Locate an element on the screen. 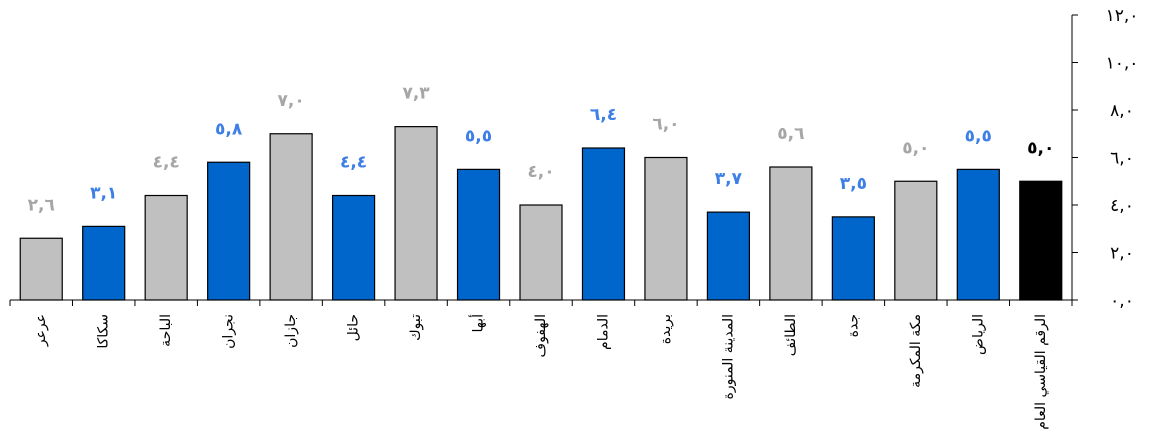  category-label-14: مكة المكرمة is located at coordinates (916, 351).